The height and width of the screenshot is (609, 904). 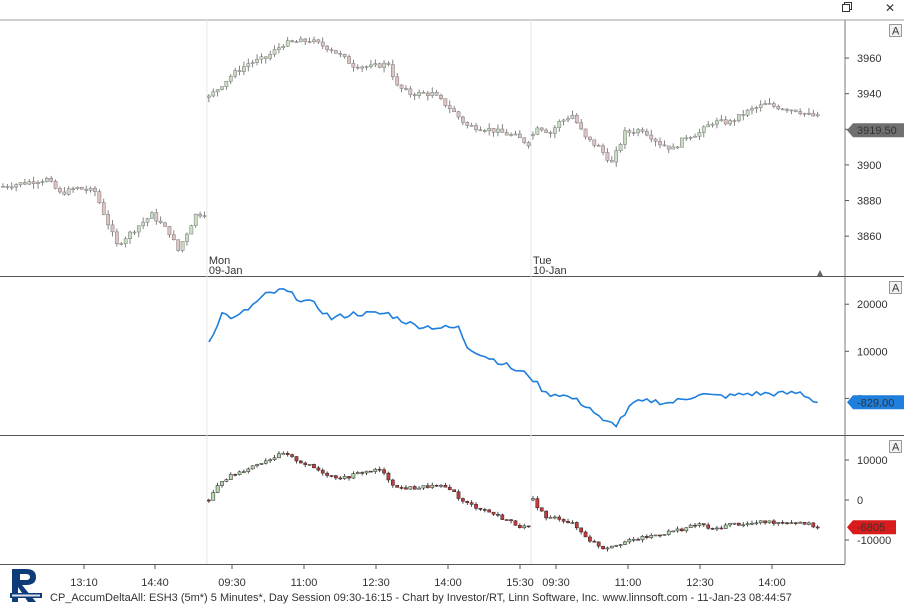 What do you see at coordinates (700, 583) in the screenshot?
I see `time-tick-label: 12:30` at bounding box center [700, 583].